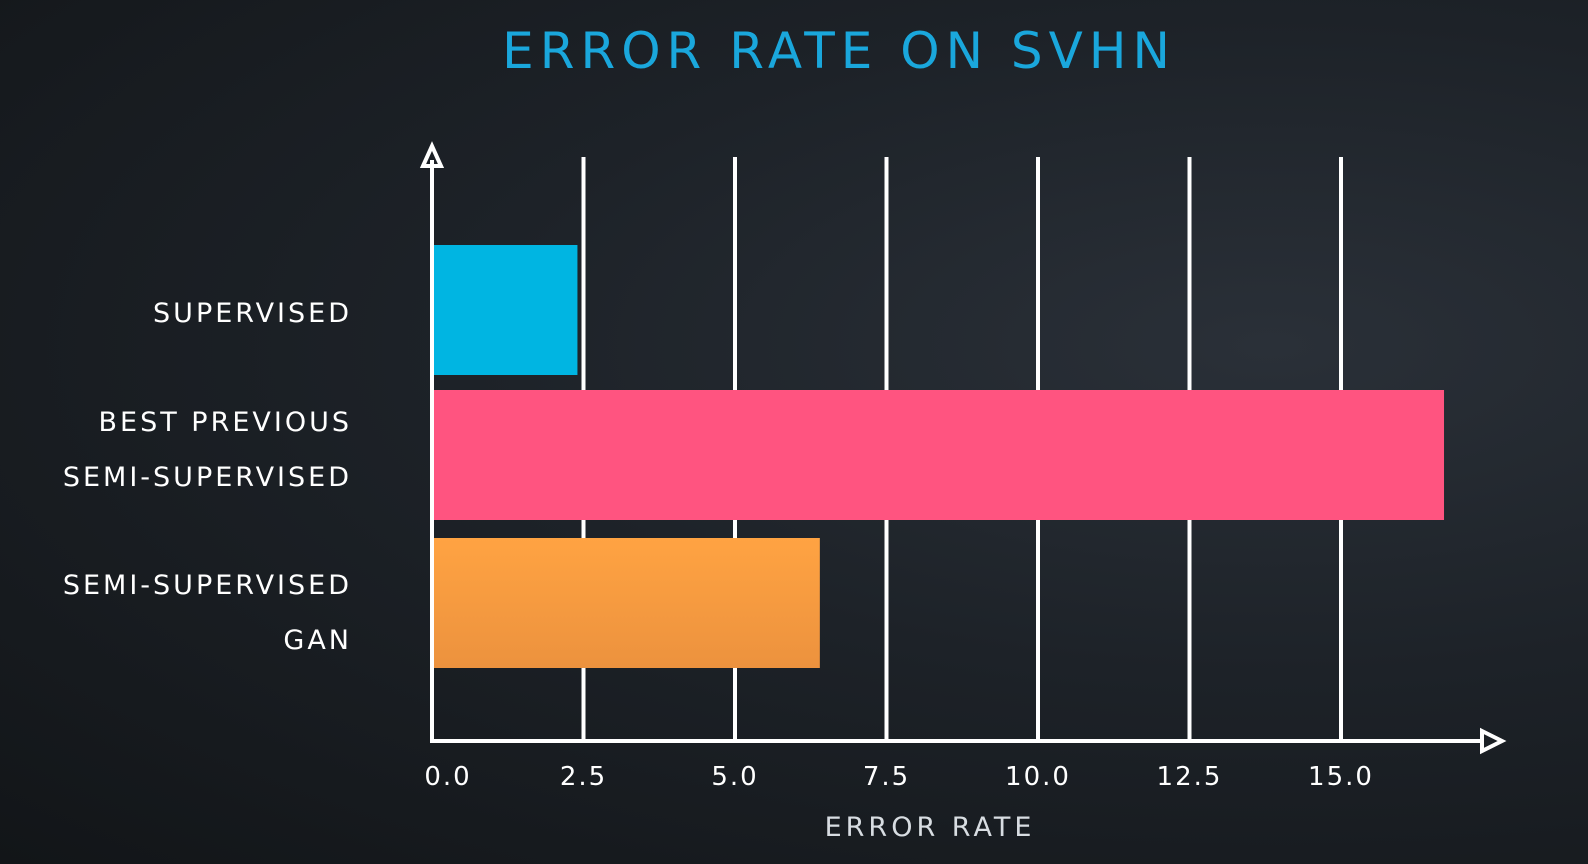  I want to click on x-tick-label-0: 0.0, so click(447, 777).